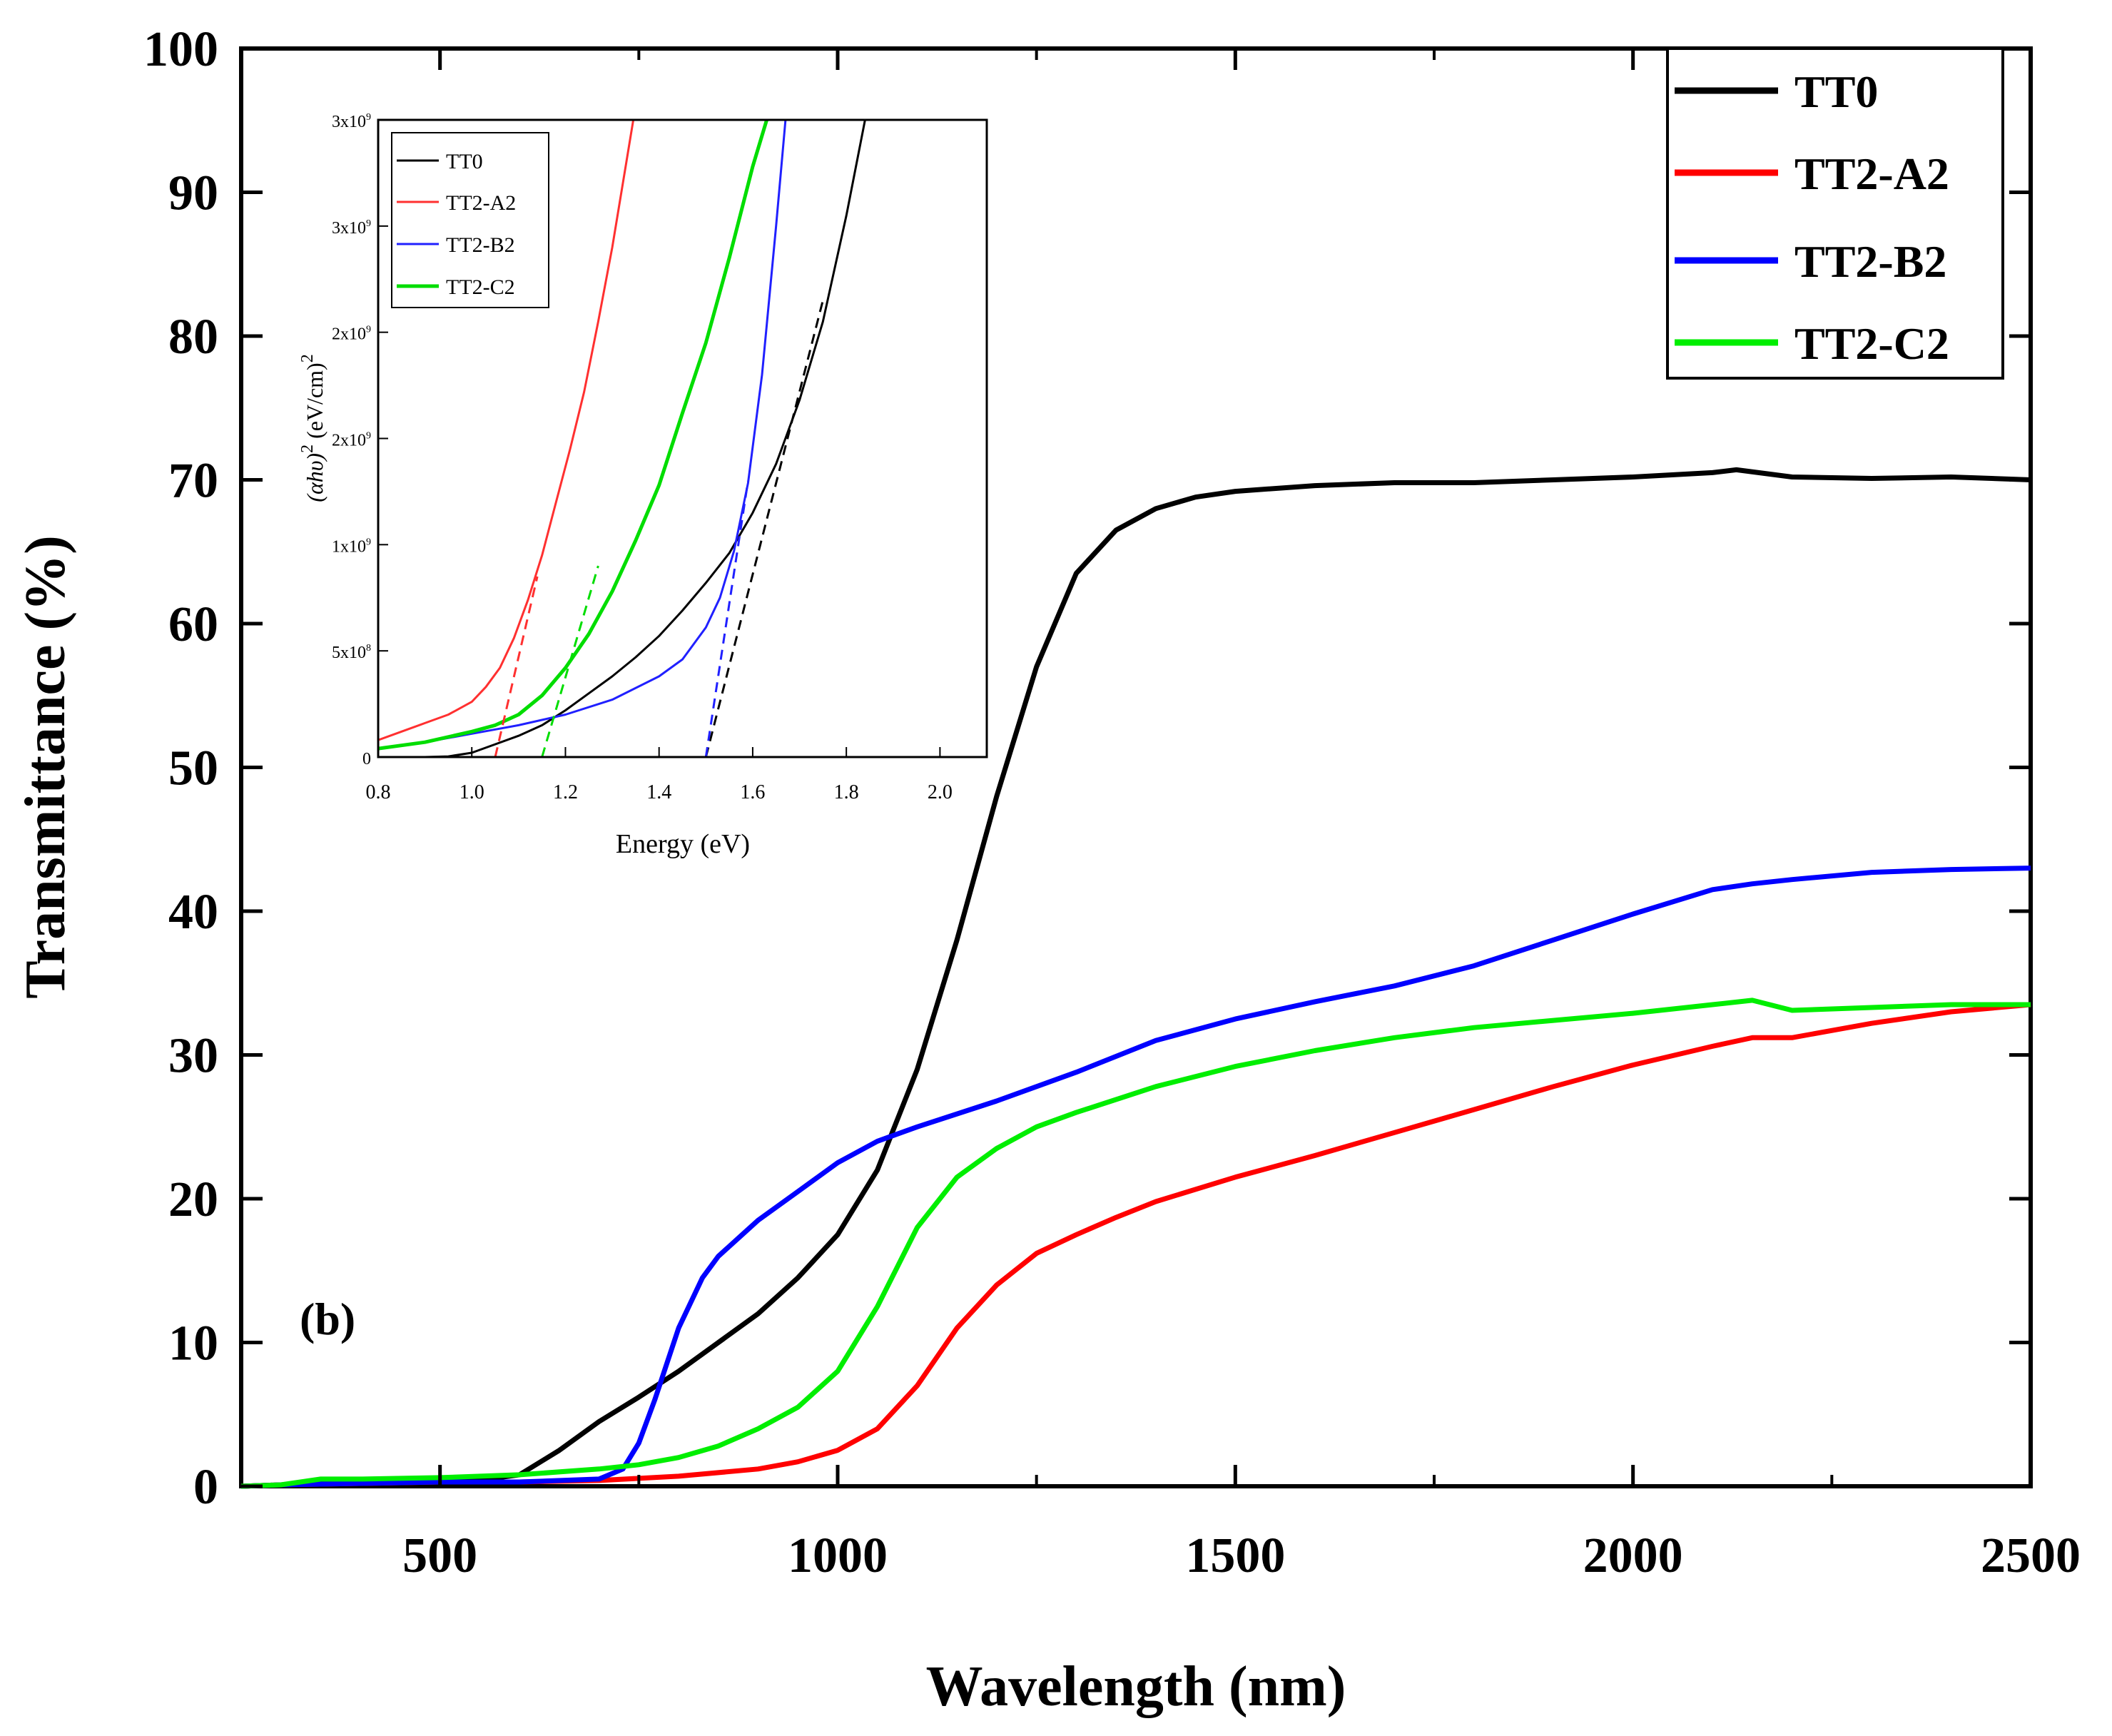  Describe the element at coordinates (1136, 1686) in the screenshot. I see `main-x-axis-label: Wavelength (nm)` at that location.